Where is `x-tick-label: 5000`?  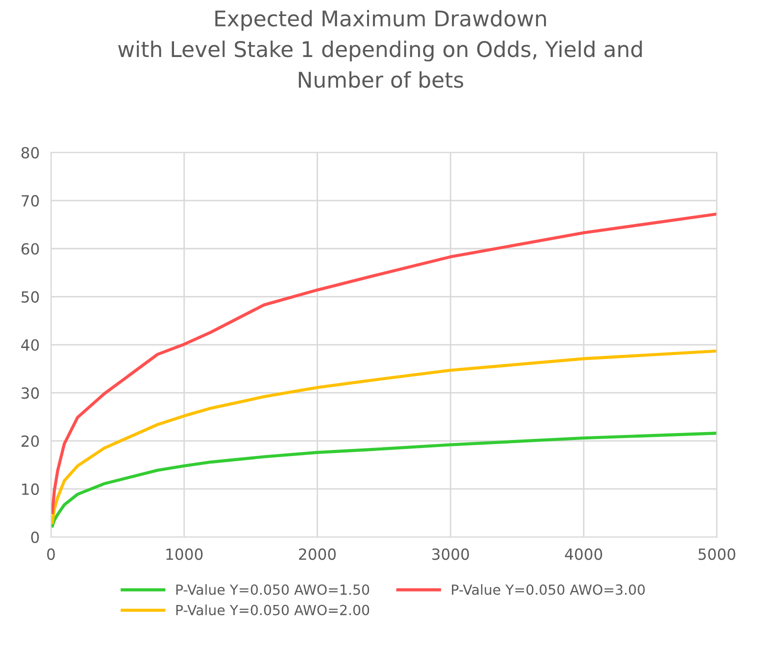 x-tick-label: 5000 is located at coordinates (717, 554).